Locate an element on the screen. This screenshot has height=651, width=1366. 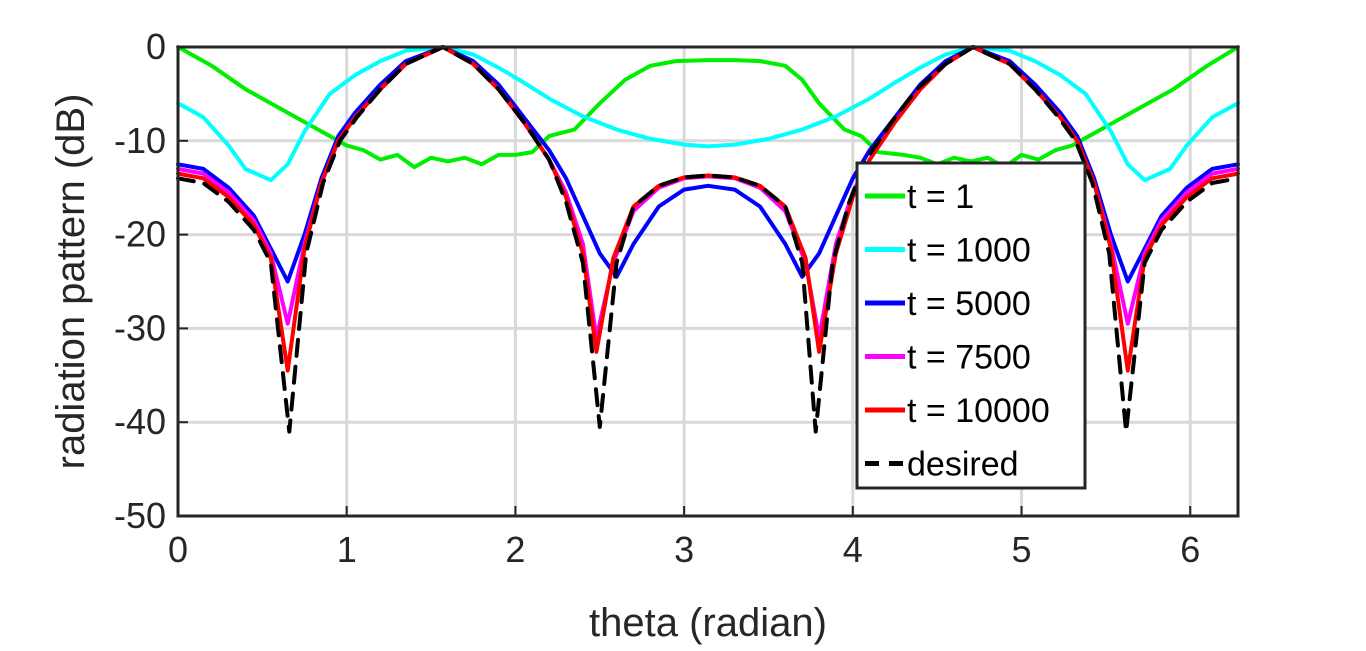
x-tick-label: 4 is located at coordinates (853, 549).